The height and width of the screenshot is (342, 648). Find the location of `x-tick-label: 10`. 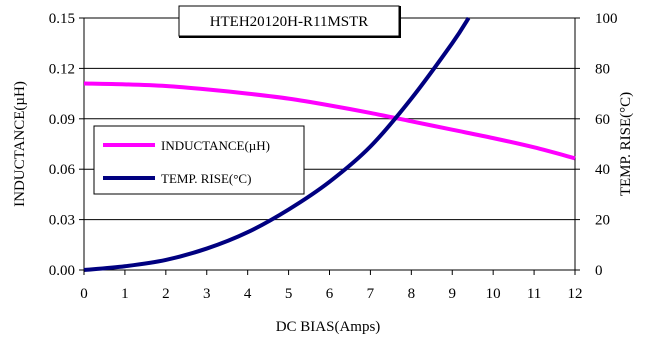

x-tick-label: 10 is located at coordinates (493, 294).